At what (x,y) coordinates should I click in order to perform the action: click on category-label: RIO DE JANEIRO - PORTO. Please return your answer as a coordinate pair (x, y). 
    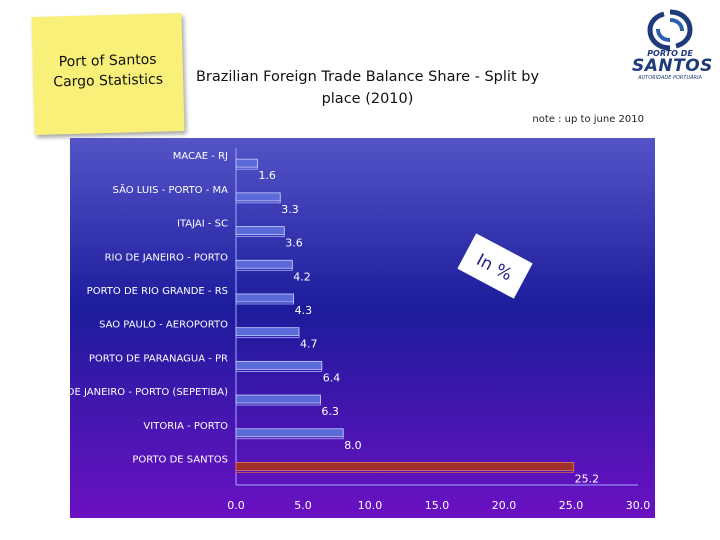
    Looking at the image, I should click on (167, 257).